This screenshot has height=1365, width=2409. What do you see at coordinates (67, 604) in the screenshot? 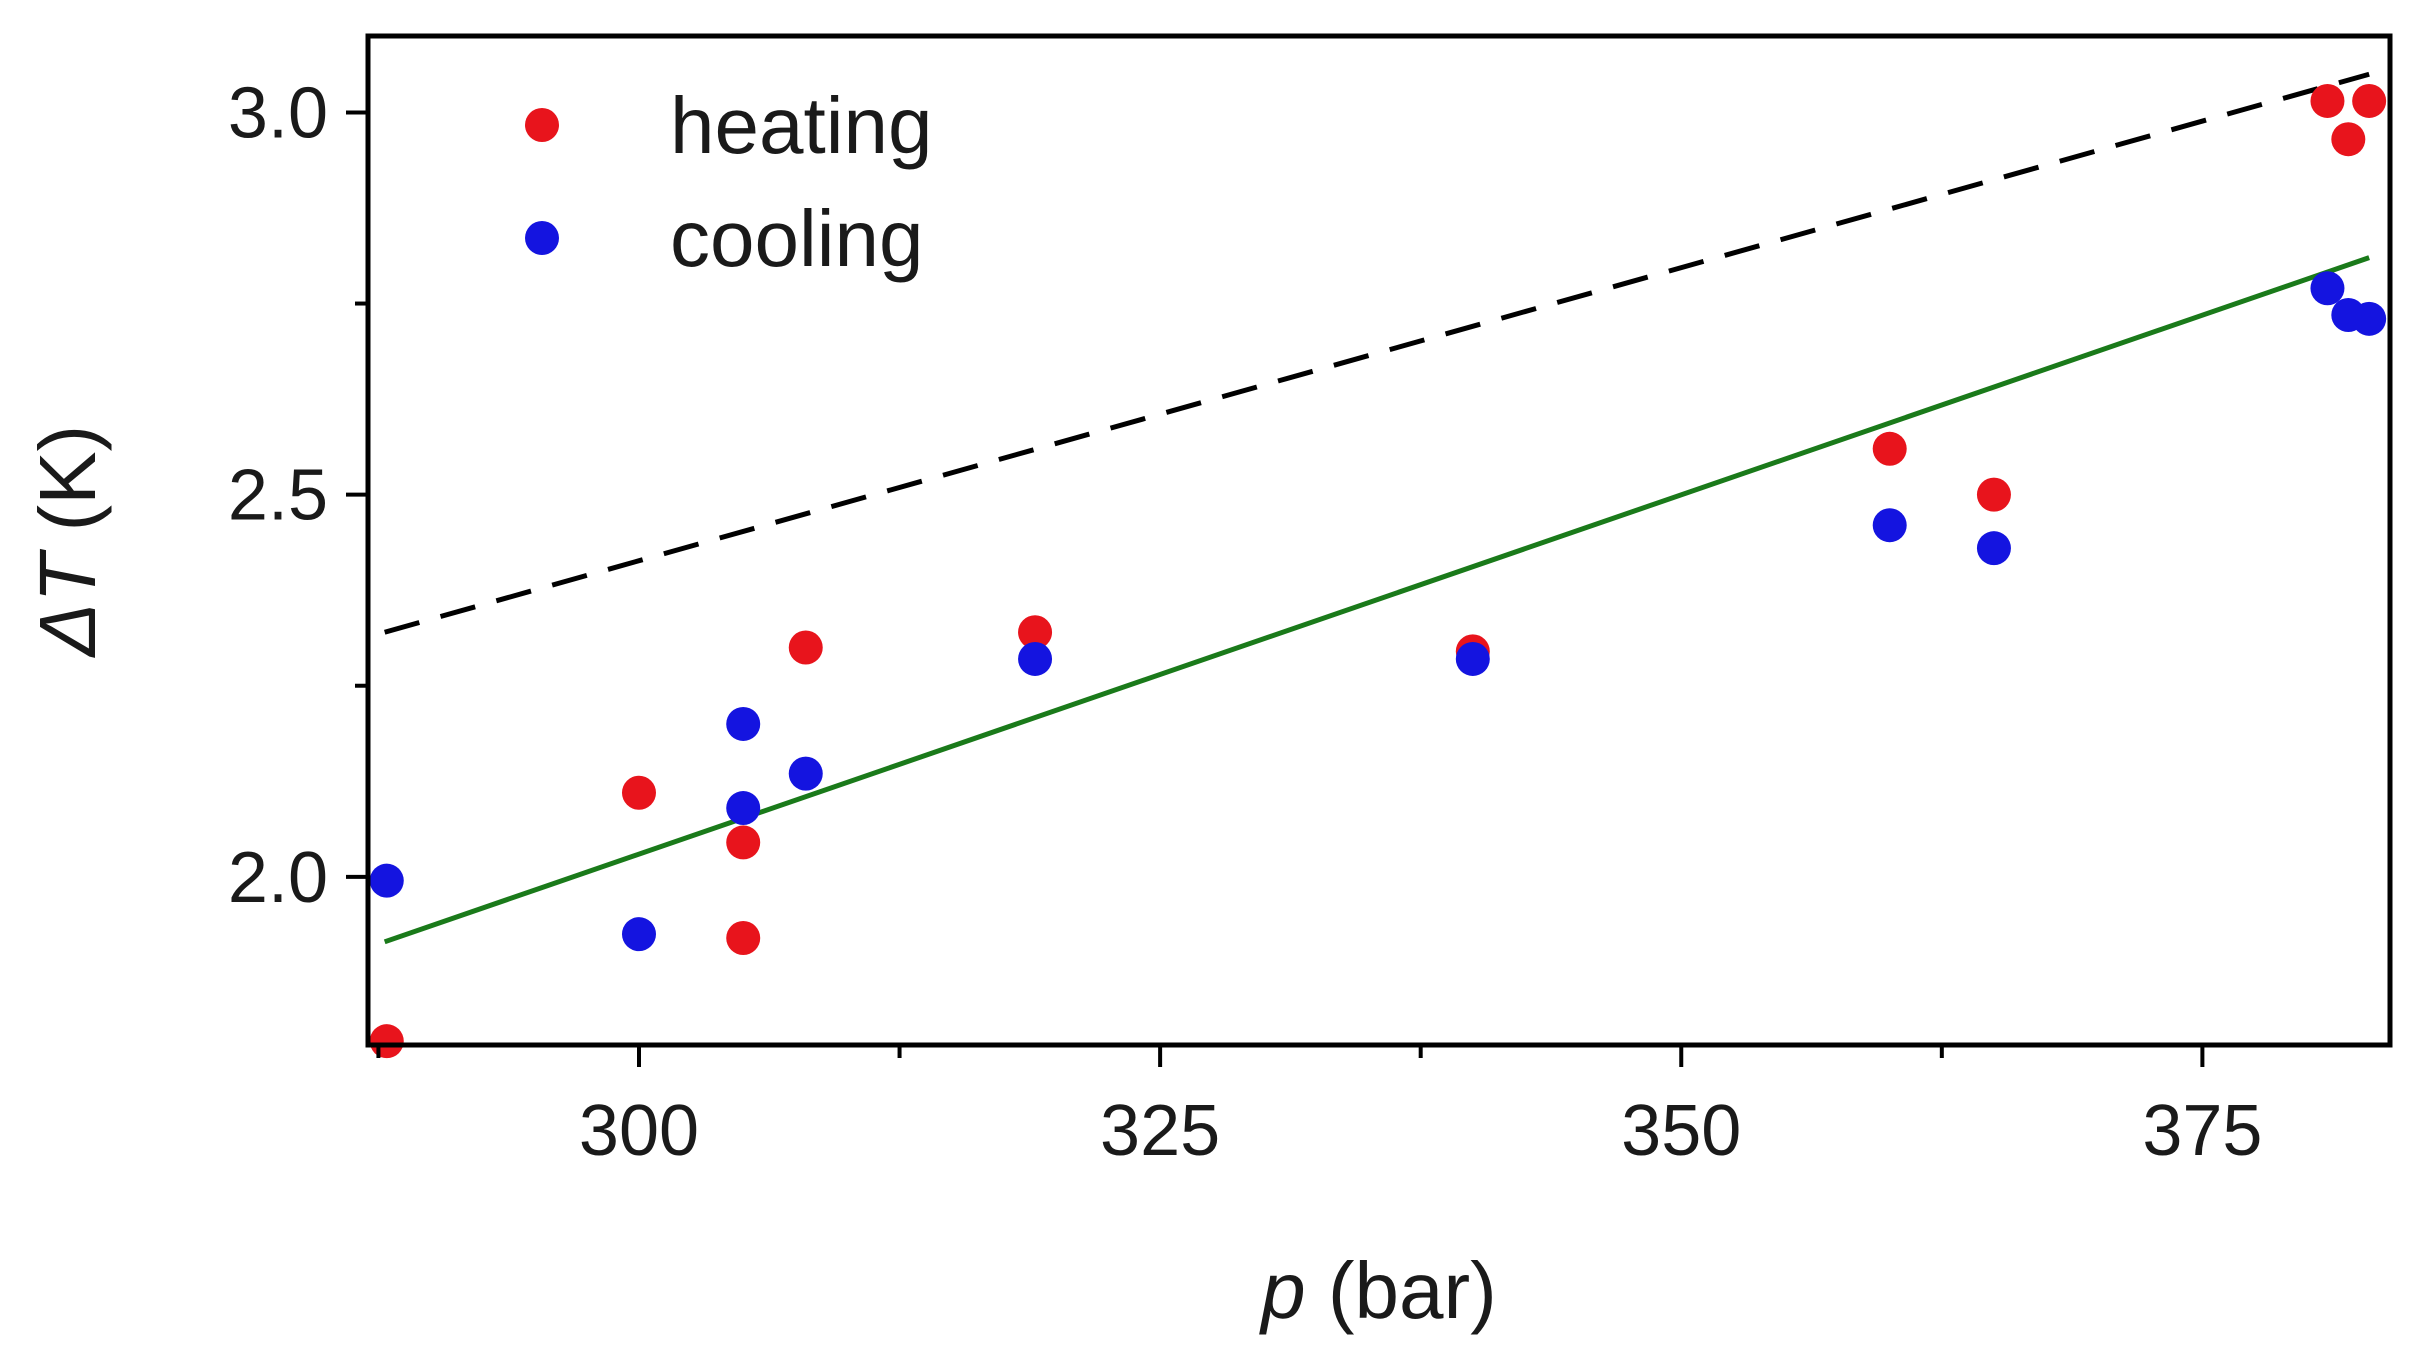
I see `y-axis-variable: ΔT` at bounding box center [67, 604].